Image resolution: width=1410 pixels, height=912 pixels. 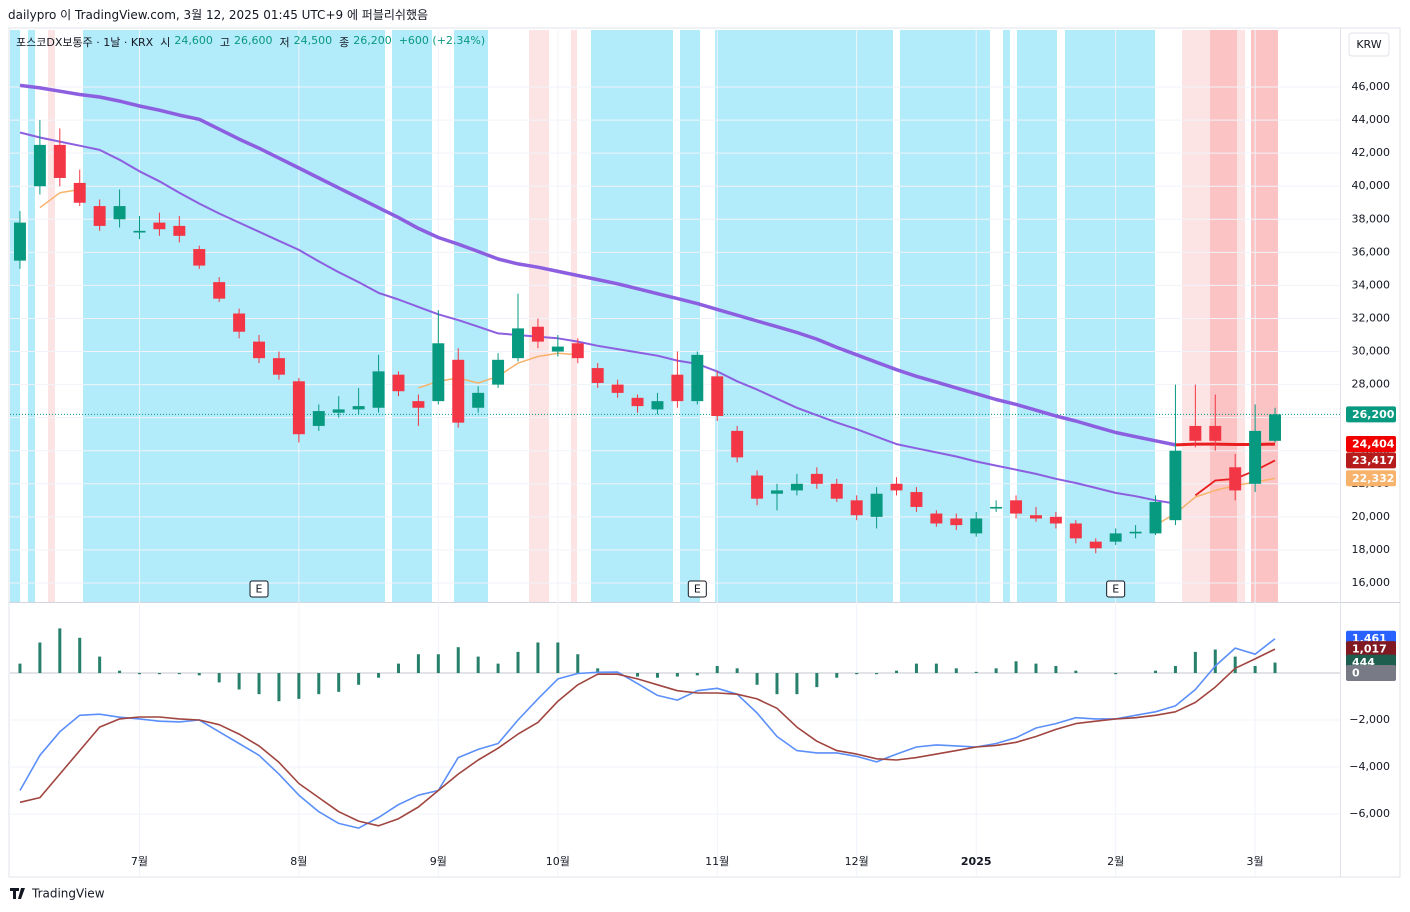 What do you see at coordinates (1371, 185) in the screenshot?
I see `y-tick-label: 40,000` at bounding box center [1371, 185].